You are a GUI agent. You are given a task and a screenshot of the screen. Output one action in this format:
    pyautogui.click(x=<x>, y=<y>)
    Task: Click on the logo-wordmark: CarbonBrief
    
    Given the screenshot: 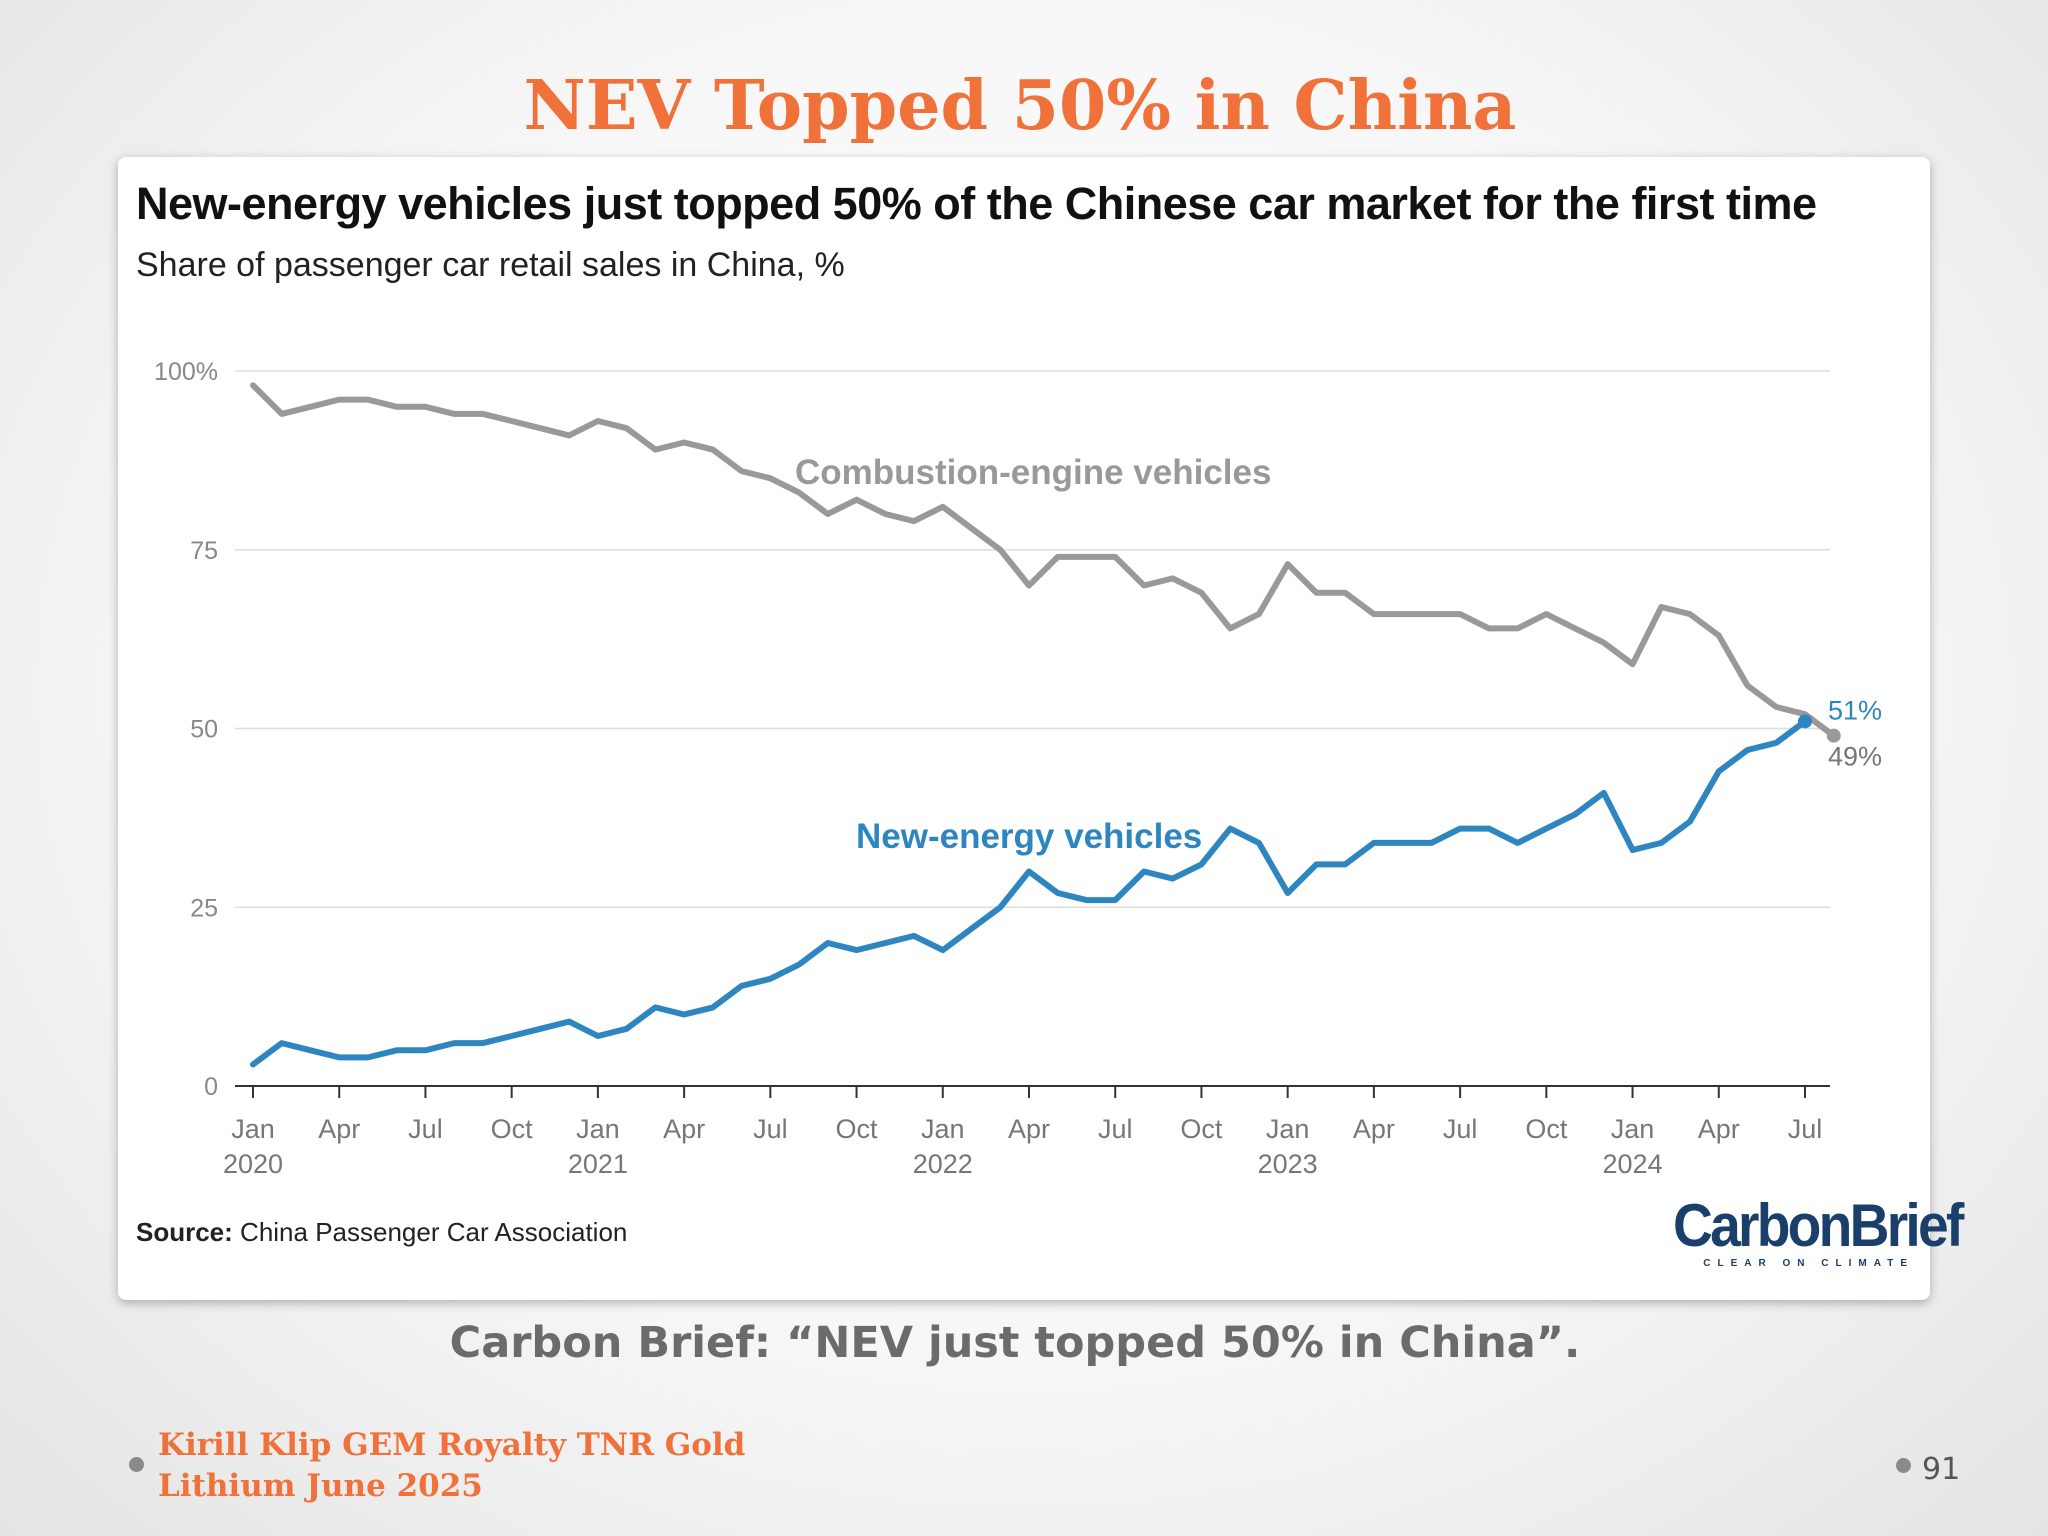 What is the action you would take?
    pyautogui.click(x=1818, y=1225)
    